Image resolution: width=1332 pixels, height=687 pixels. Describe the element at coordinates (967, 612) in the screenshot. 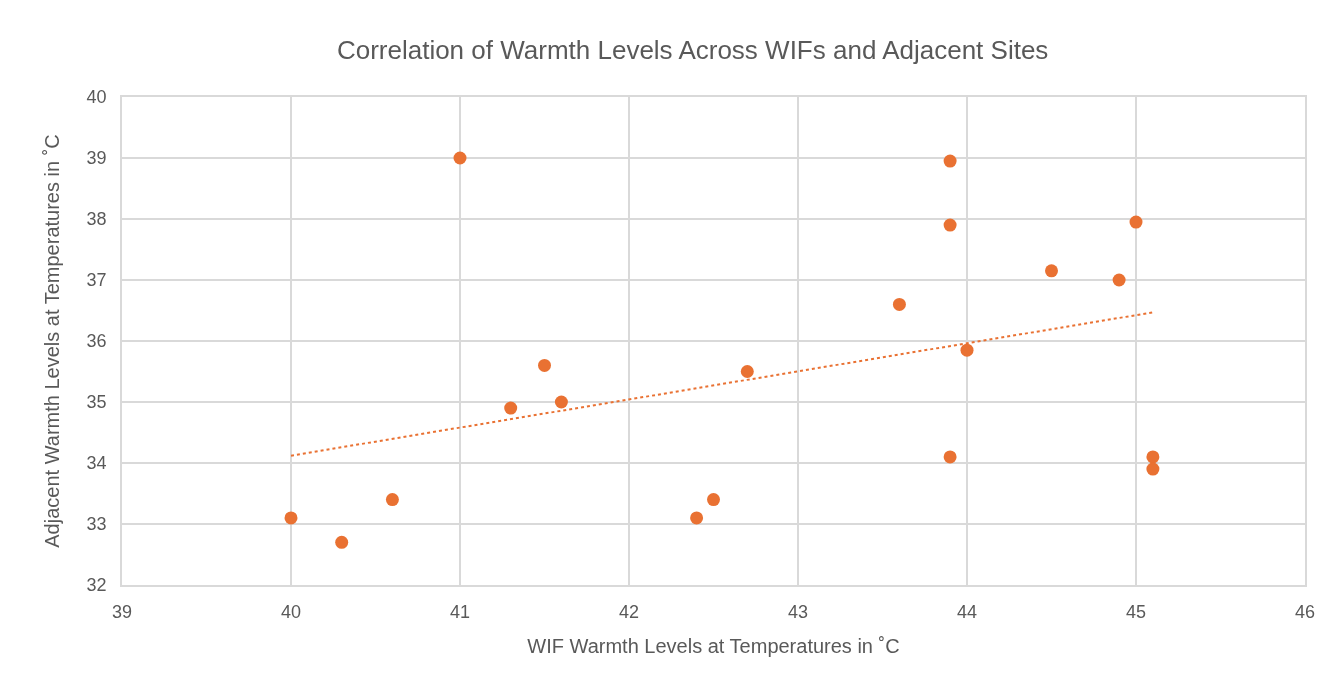

I see `x-tick-label: 44` at that location.